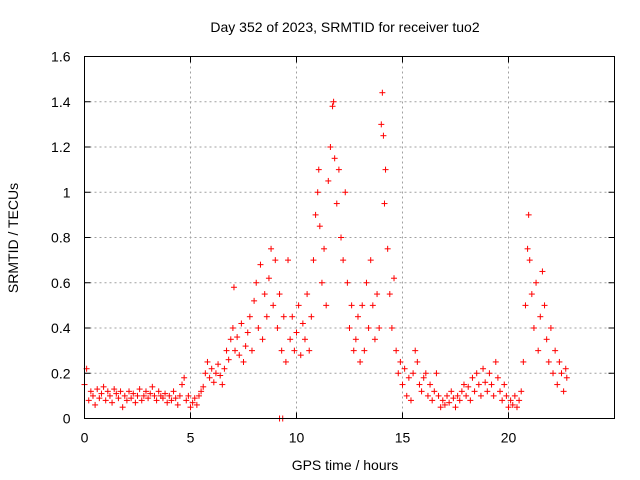  I want to click on x-axis-label: GPS time / hours, so click(345, 465).